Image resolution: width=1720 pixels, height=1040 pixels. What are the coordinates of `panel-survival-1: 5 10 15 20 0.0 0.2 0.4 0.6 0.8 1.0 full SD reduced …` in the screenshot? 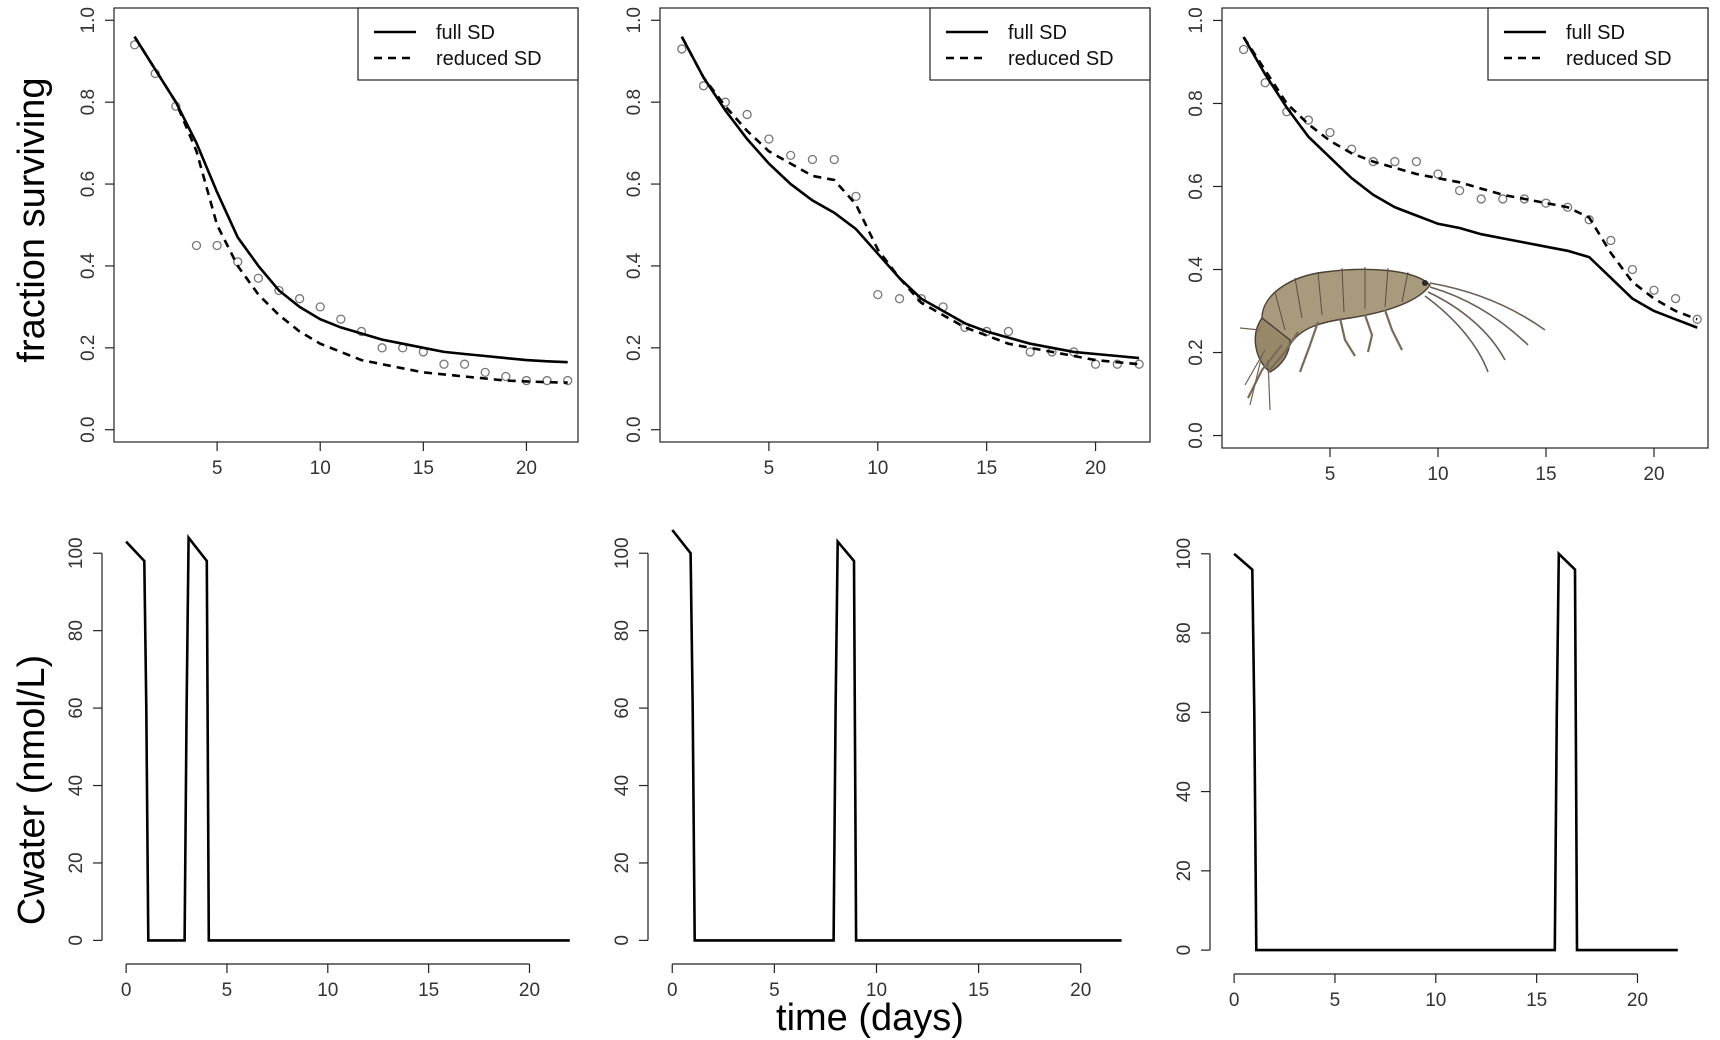 It's located at (328, 243).